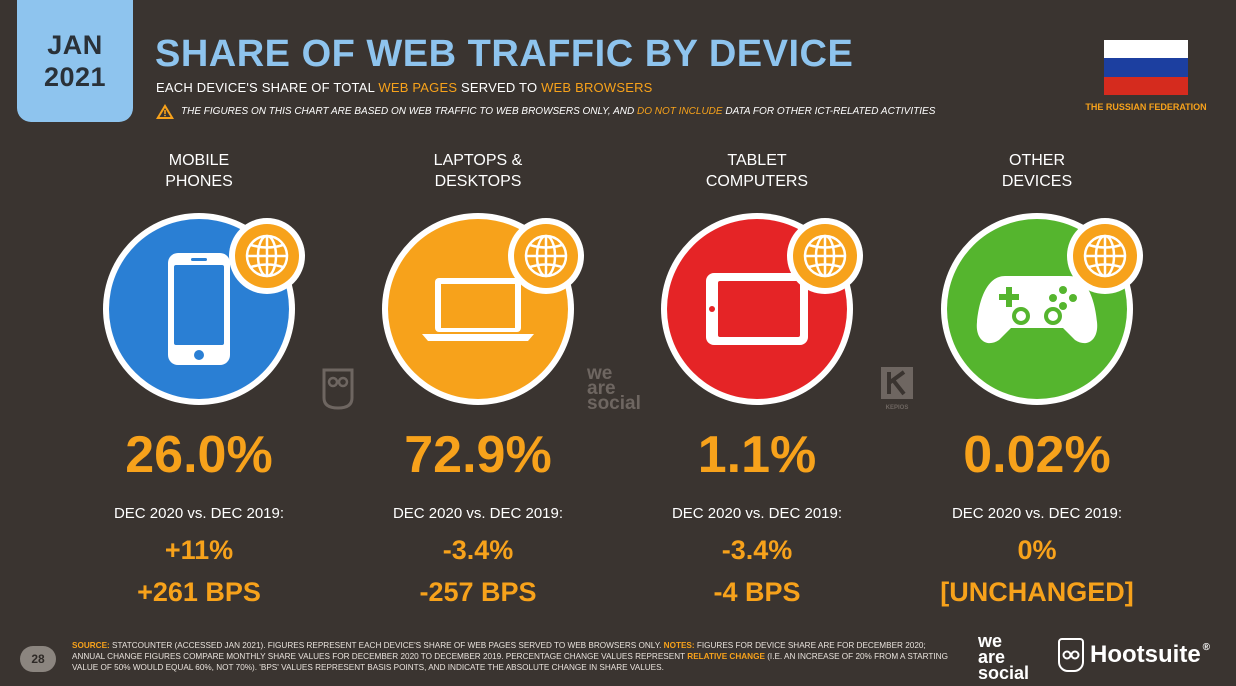 The height and width of the screenshot is (686, 1236). I want to click on subtitle-part2: SERVED TO, so click(499, 87).